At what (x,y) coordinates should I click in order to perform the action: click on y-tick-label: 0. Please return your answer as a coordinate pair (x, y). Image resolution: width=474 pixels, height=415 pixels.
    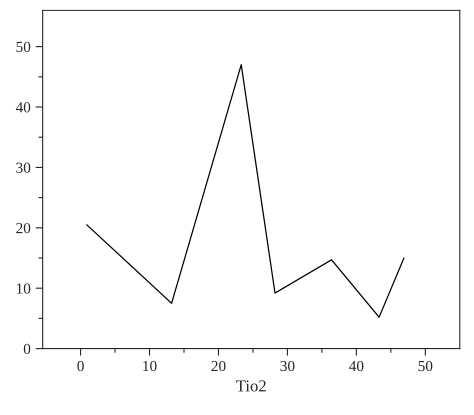
    Looking at the image, I should click on (27, 349).